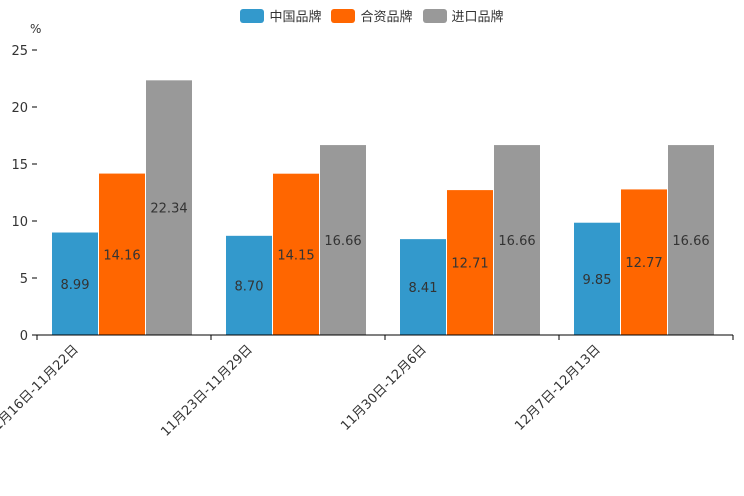 The width and height of the screenshot is (744, 496). I want to click on value-label-0-1: 8.70, so click(249, 286).